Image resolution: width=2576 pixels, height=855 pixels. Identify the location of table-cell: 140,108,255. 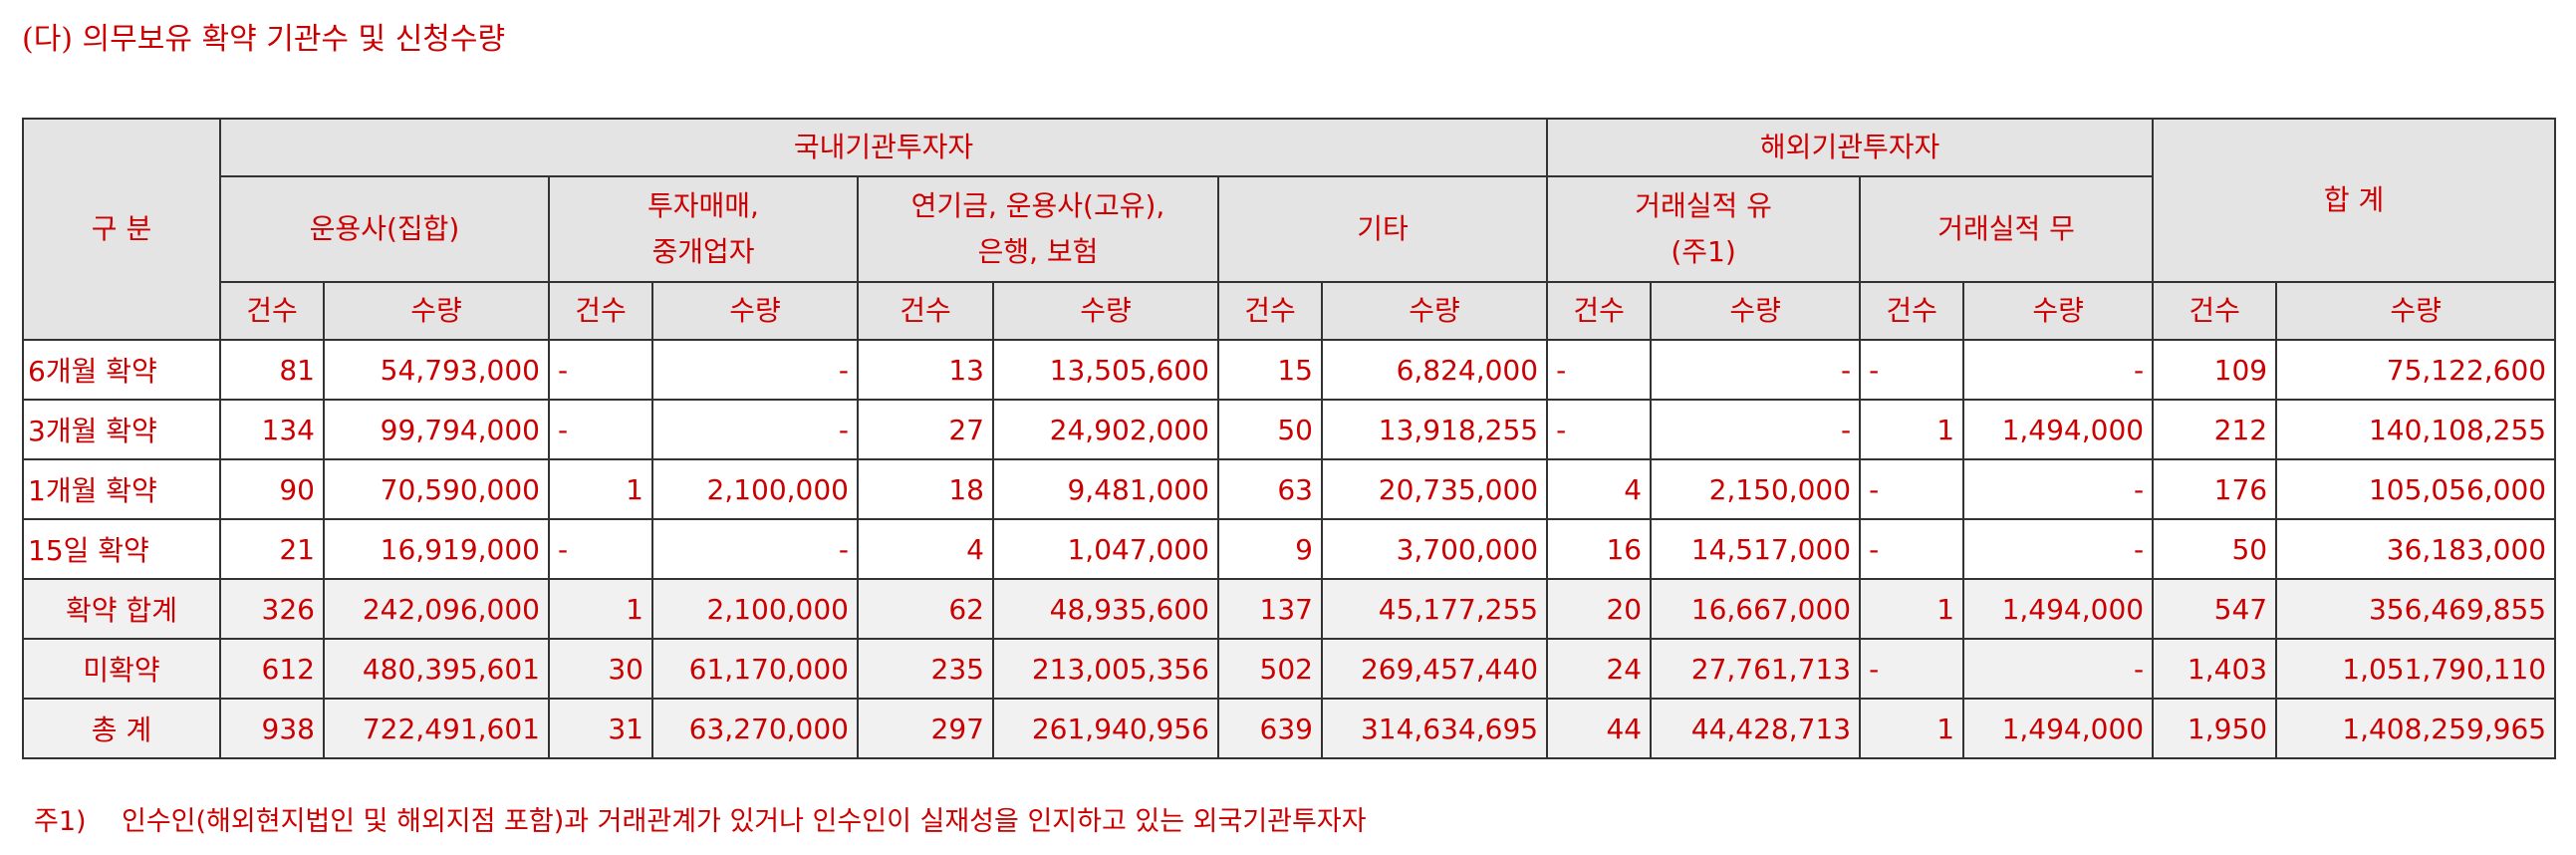
(2416, 429).